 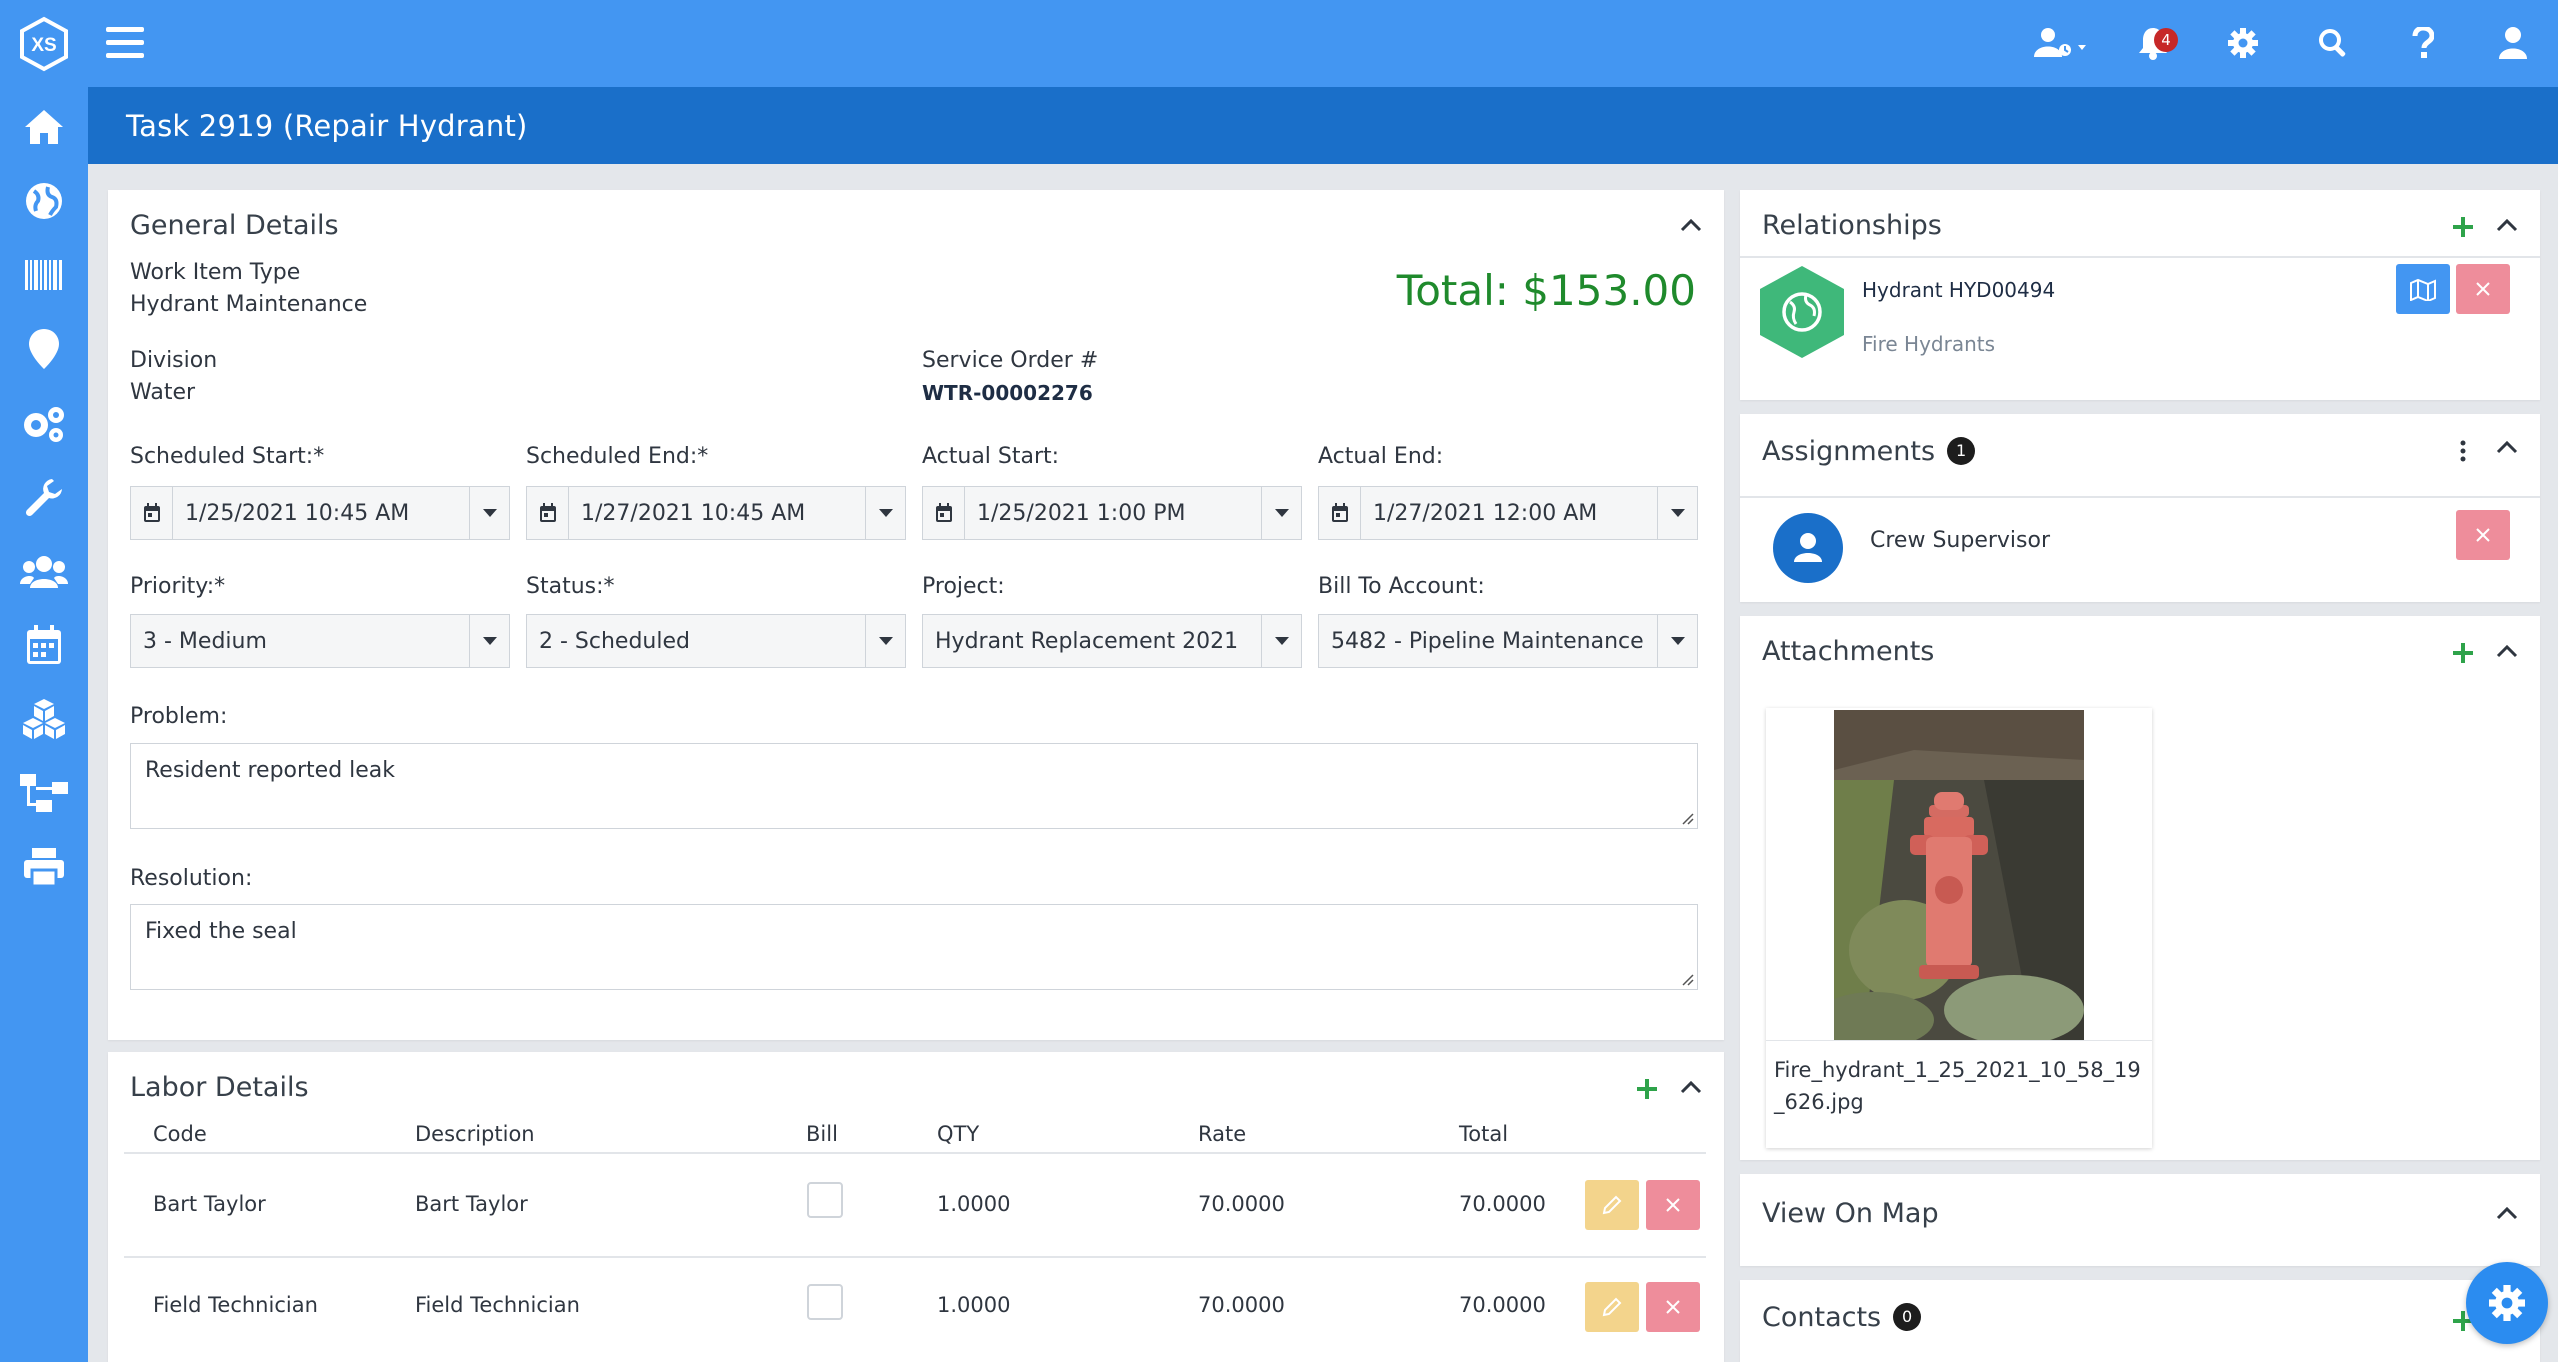 What do you see at coordinates (974, 1204) in the screenshot?
I see `row1-qty: 1.0000` at bounding box center [974, 1204].